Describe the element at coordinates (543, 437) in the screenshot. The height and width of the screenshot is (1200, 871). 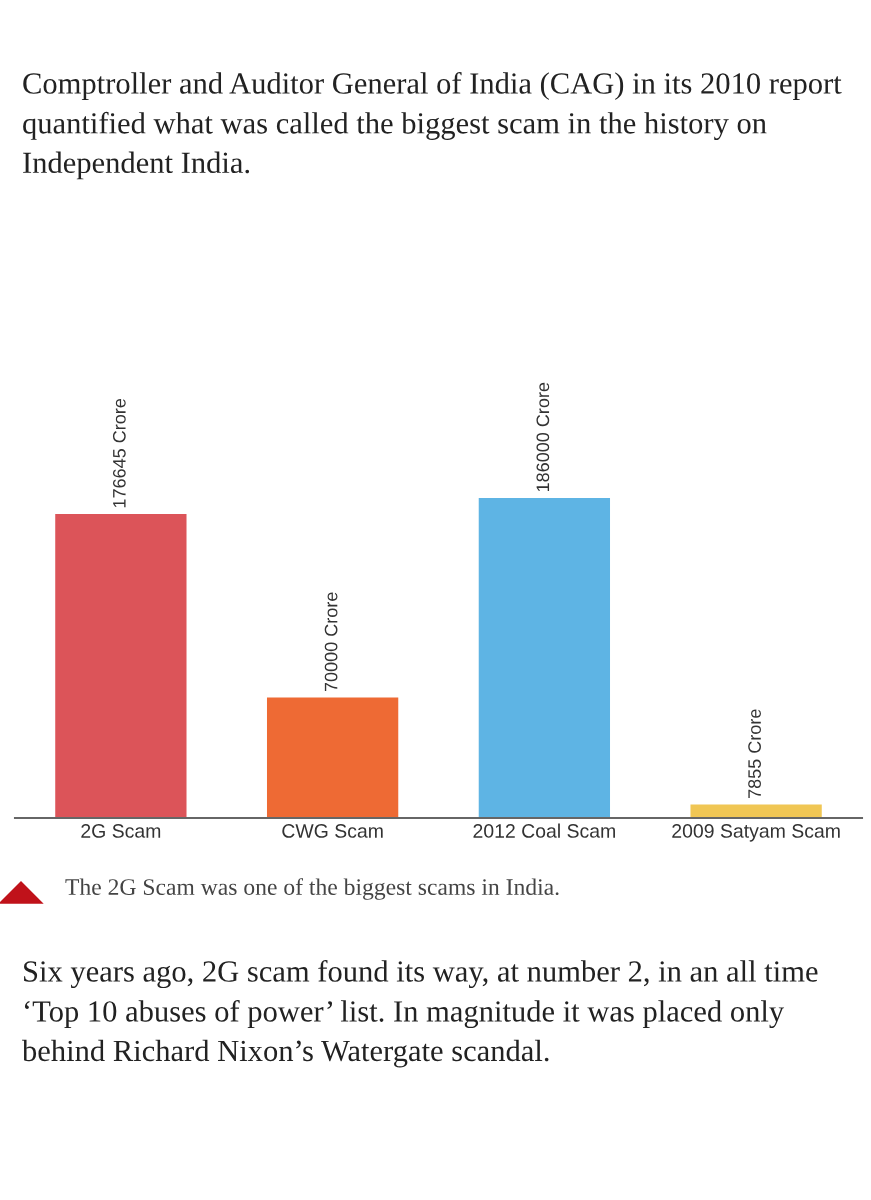
I see `data-label: 186000 Crore` at that location.